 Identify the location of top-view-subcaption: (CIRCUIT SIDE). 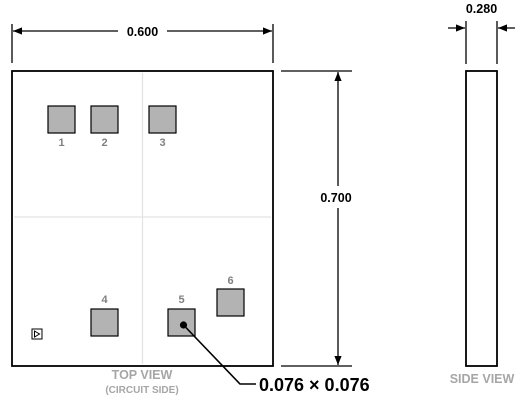
(141, 390).